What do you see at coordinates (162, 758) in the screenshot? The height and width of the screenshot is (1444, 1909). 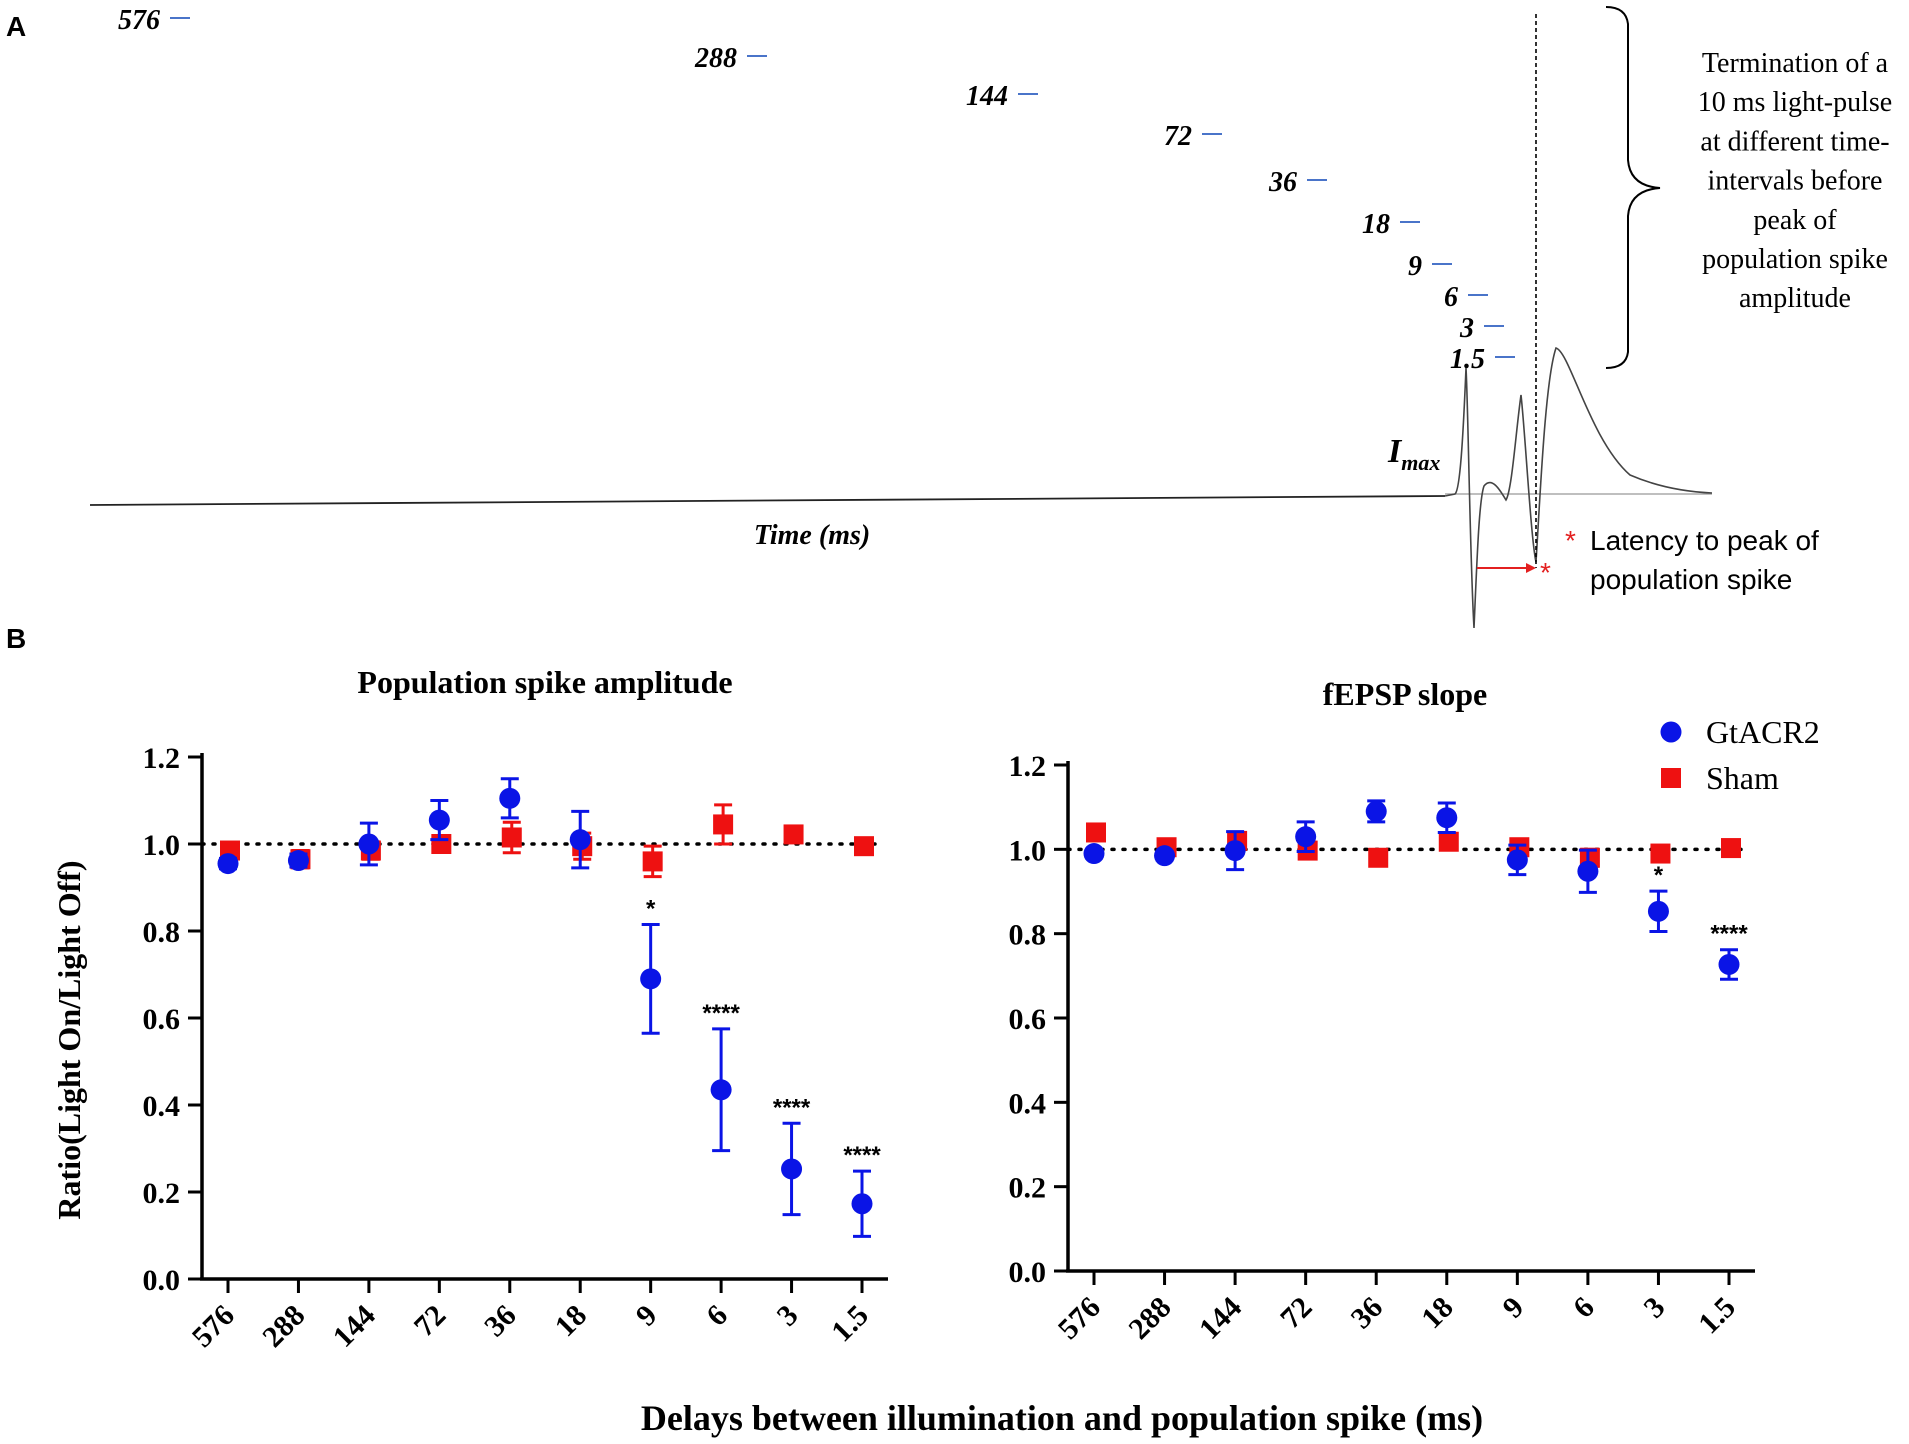 I see `y-tick-label: 1.2` at bounding box center [162, 758].